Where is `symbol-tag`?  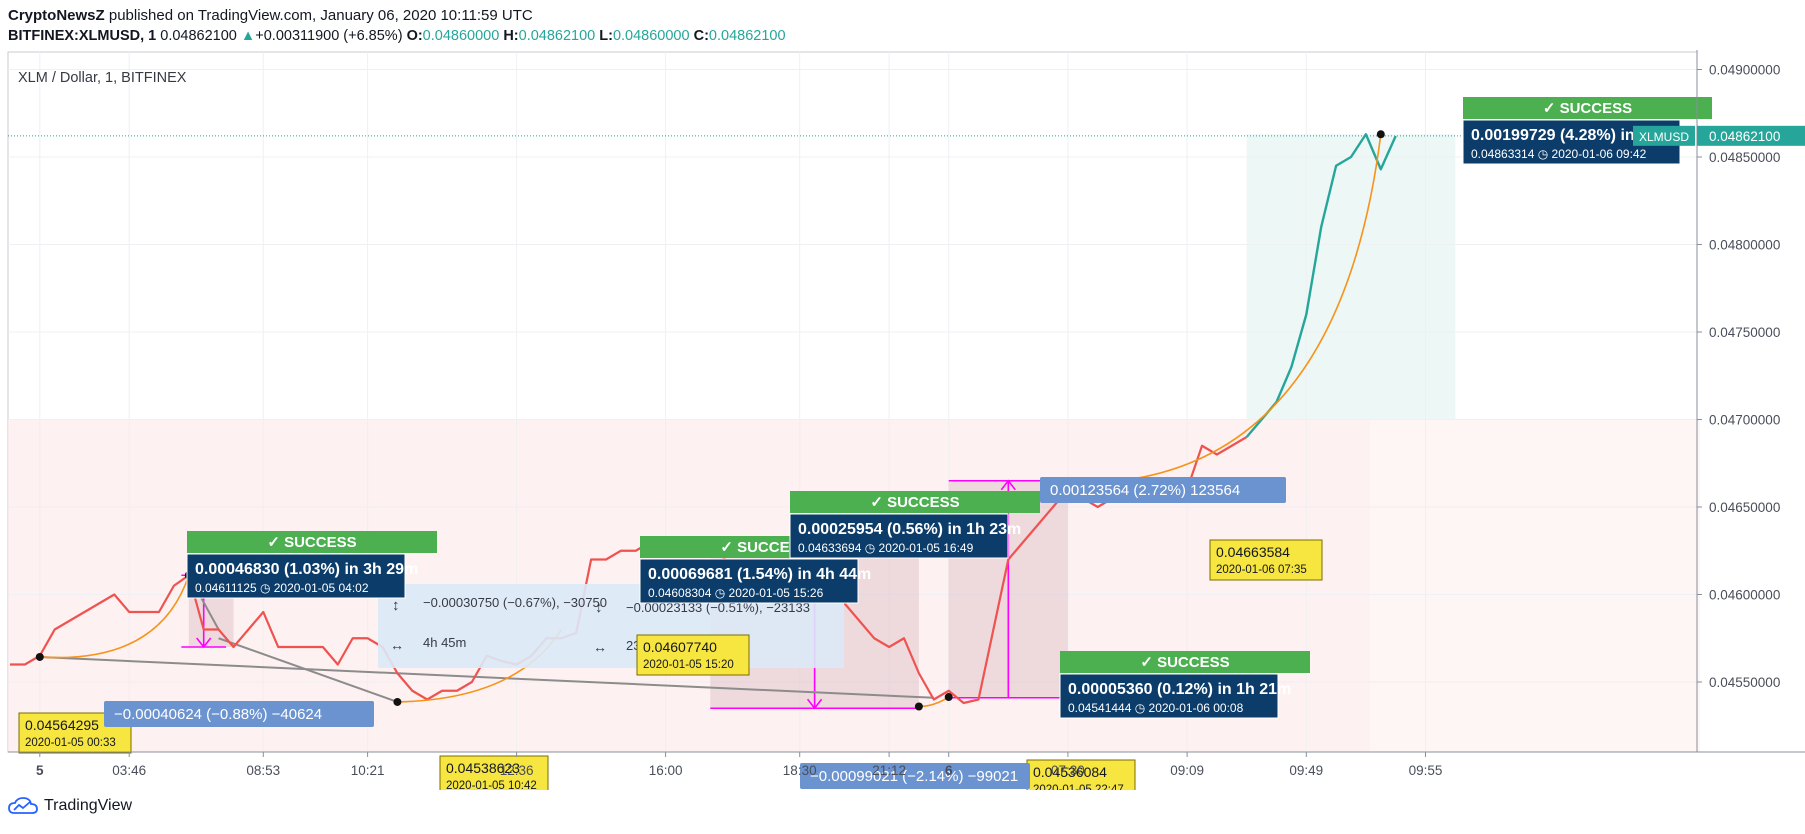 symbol-tag is located at coordinates (1664, 135).